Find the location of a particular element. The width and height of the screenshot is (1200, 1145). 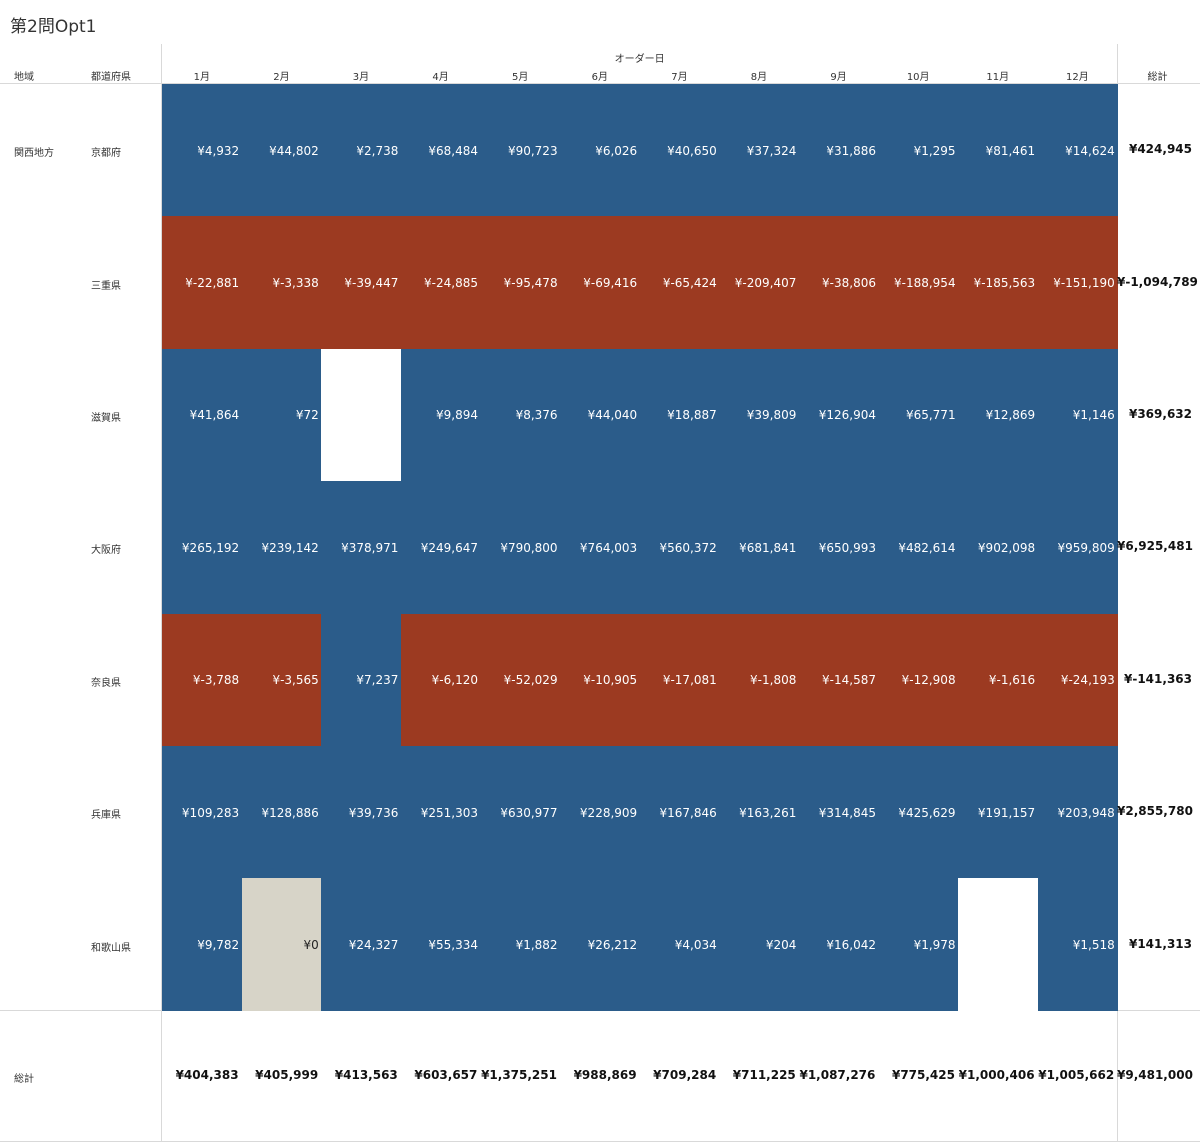

column-total: ¥1,005,662 is located at coordinates (1076, 1075).